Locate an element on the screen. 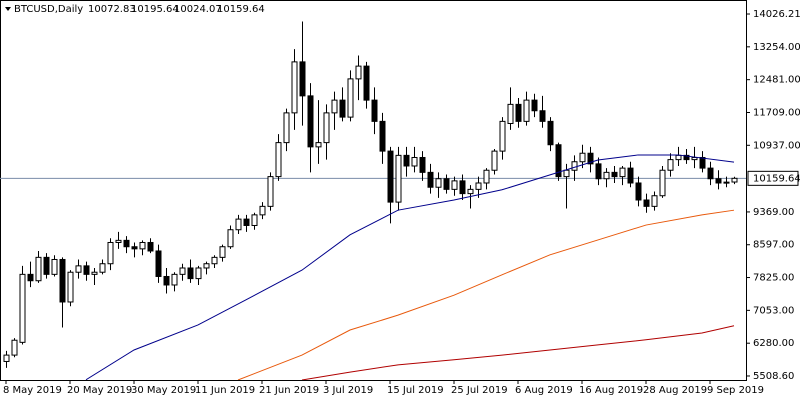  ohlc-high: 10195.64 is located at coordinates (155, 9).